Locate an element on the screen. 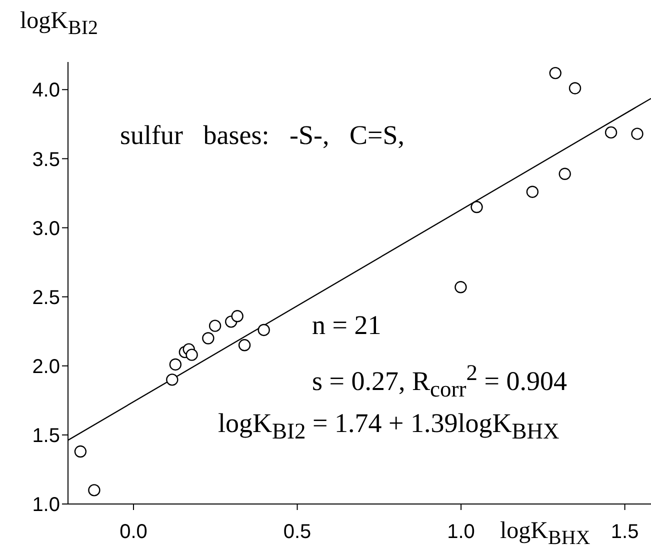 This screenshot has width=651, height=559. x-tick-label: 0.5 is located at coordinates (297, 532).